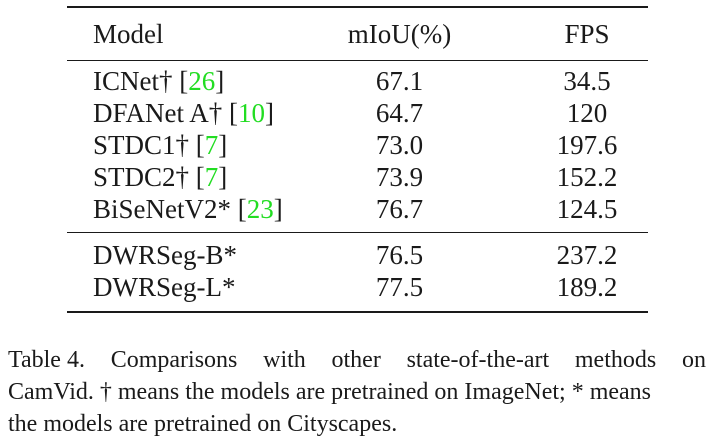 This screenshot has height=442, width=713. Describe the element at coordinates (46, 360) in the screenshot. I see `caption-label: Table 4.` at that location.